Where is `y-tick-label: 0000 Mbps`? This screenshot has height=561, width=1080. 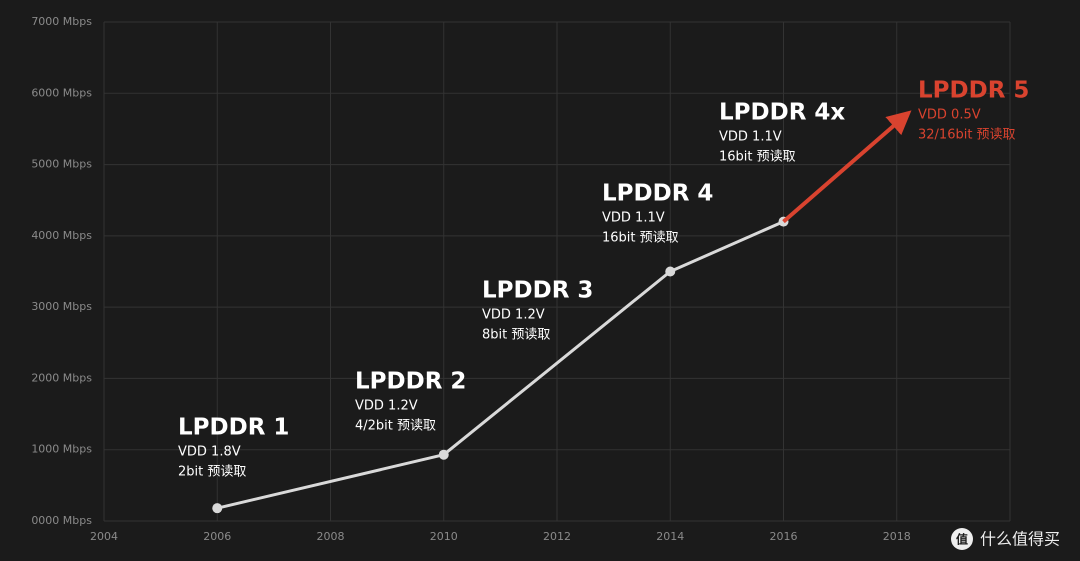 y-tick-label: 0000 Mbps is located at coordinates (61, 520).